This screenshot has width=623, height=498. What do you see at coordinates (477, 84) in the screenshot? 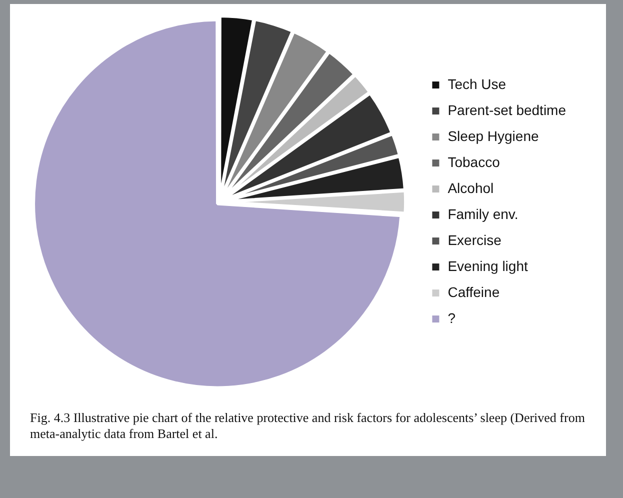
I see `legend-label: Tech Use` at bounding box center [477, 84].